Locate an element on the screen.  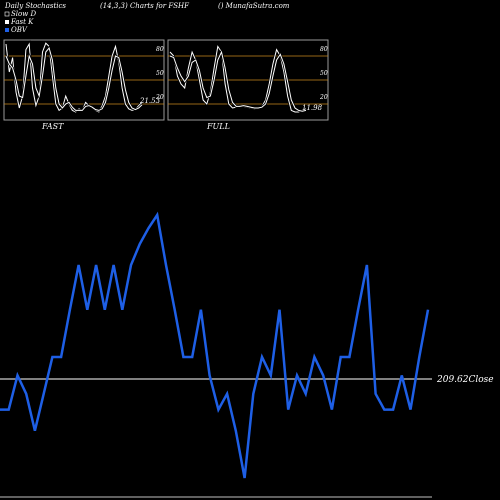
fast-panel-label: FAST is located at coordinates (52, 126).